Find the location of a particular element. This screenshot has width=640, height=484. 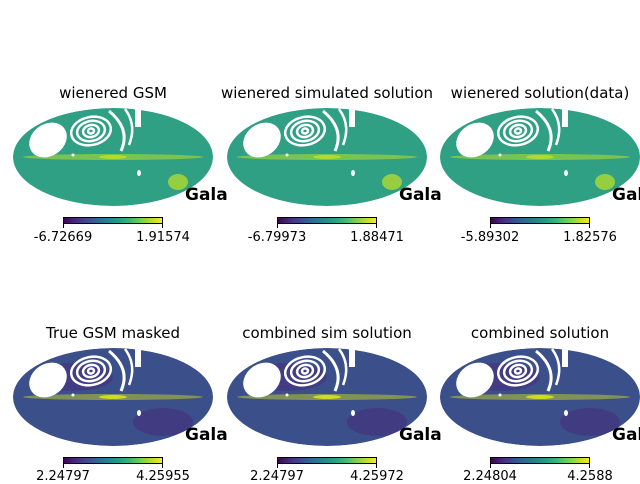

colorbar-max-label: 4.25972 is located at coordinates (377, 476).